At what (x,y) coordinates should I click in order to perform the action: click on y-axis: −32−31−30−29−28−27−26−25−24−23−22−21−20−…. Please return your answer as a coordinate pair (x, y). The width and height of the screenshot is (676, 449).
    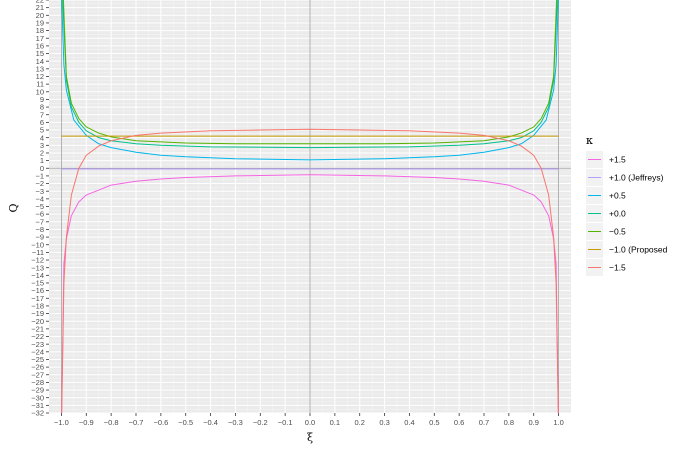
    Looking at the image, I should click on (40, 209).